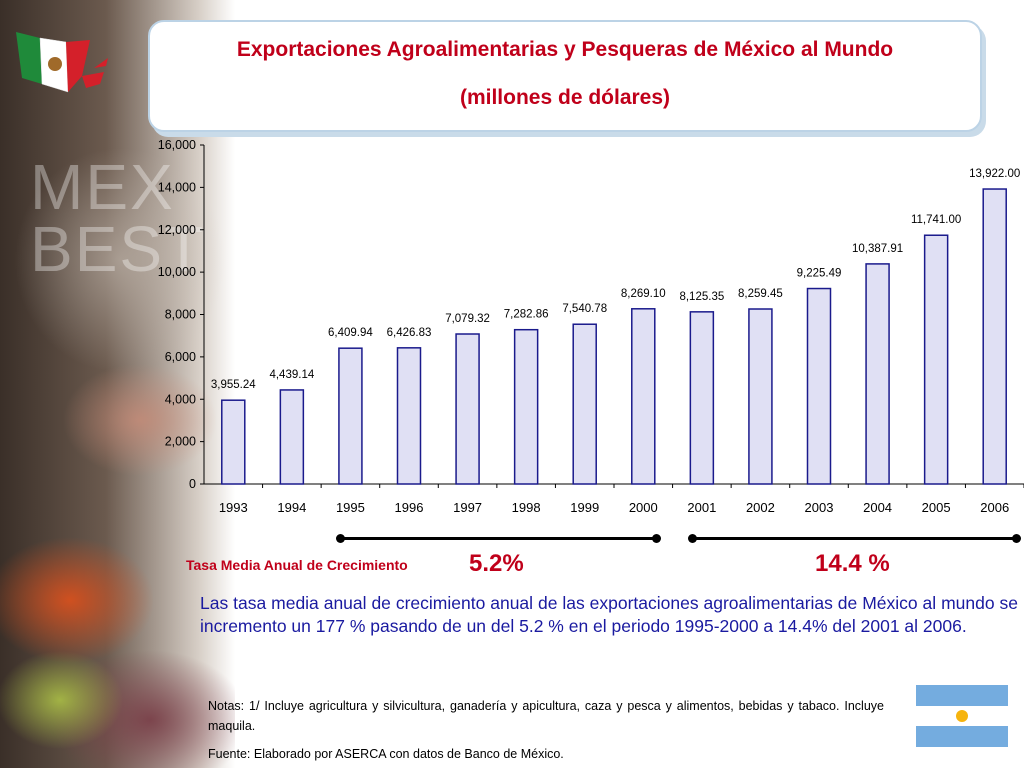  Describe the element at coordinates (526, 507) in the screenshot. I see `x-tick-label: 1998` at that location.